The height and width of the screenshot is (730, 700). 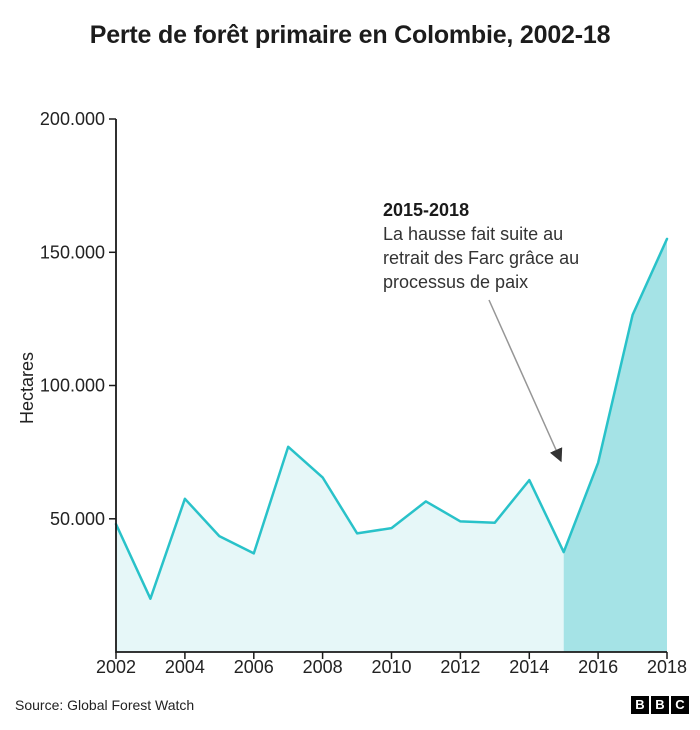 What do you see at coordinates (680, 705) in the screenshot?
I see `bbc-logo-letter-c: C` at bounding box center [680, 705].